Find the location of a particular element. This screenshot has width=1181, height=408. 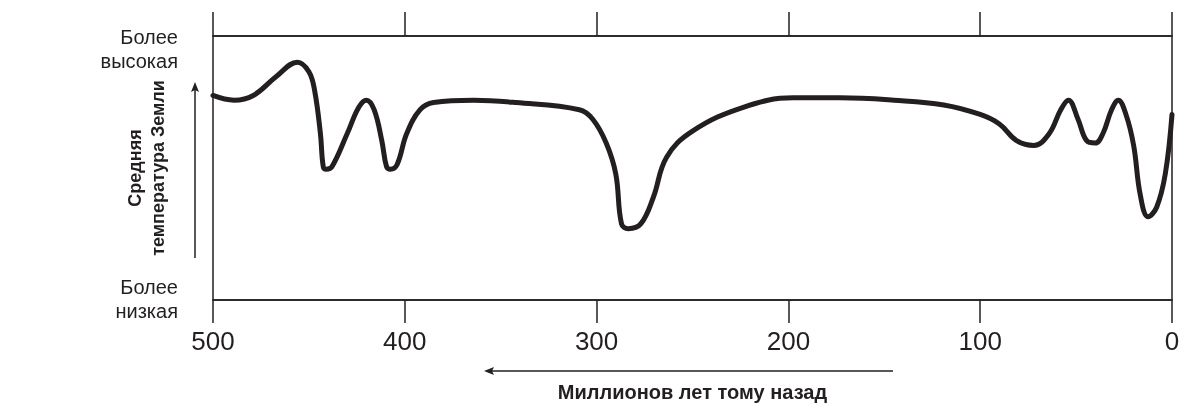

x-tick-label: 400 is located at coordinates (405, 341).